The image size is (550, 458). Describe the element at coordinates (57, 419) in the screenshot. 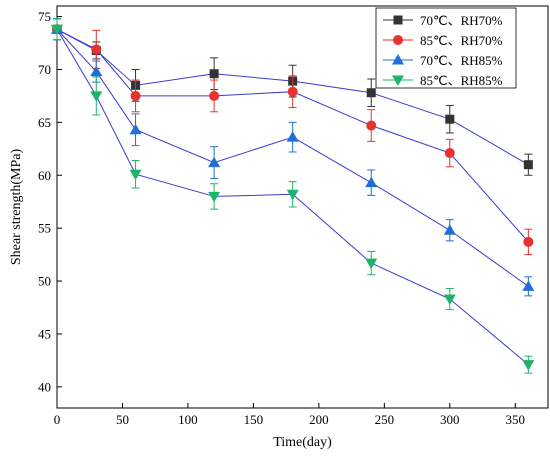

I see `x-tick-label: 0` at that location.